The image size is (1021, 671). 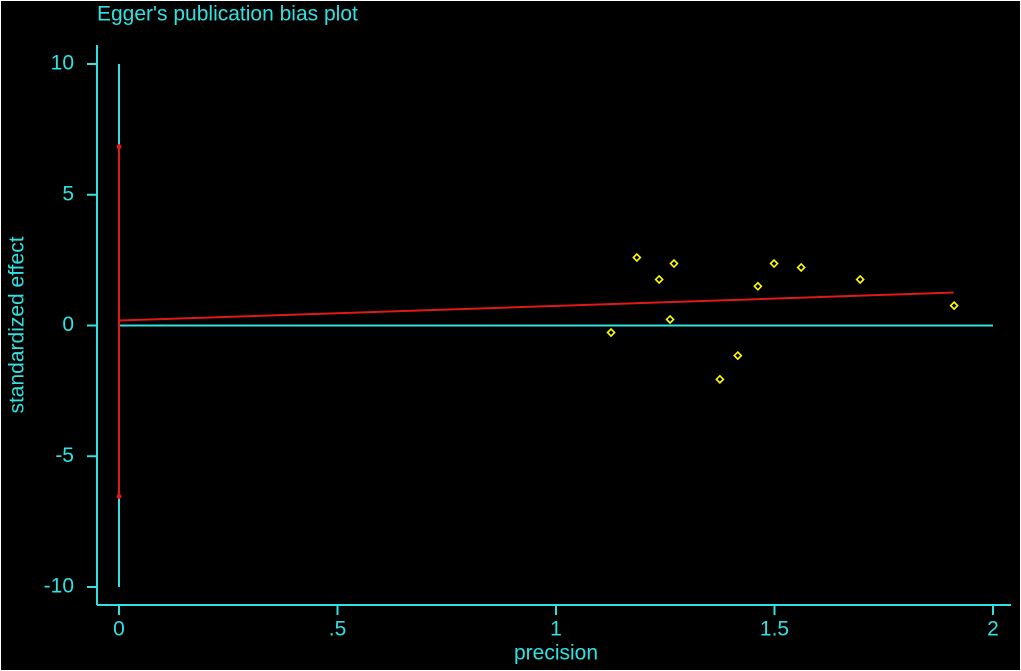 I want to click on chart-title: Egger's publication bias plot, so click(x=227, y=14).